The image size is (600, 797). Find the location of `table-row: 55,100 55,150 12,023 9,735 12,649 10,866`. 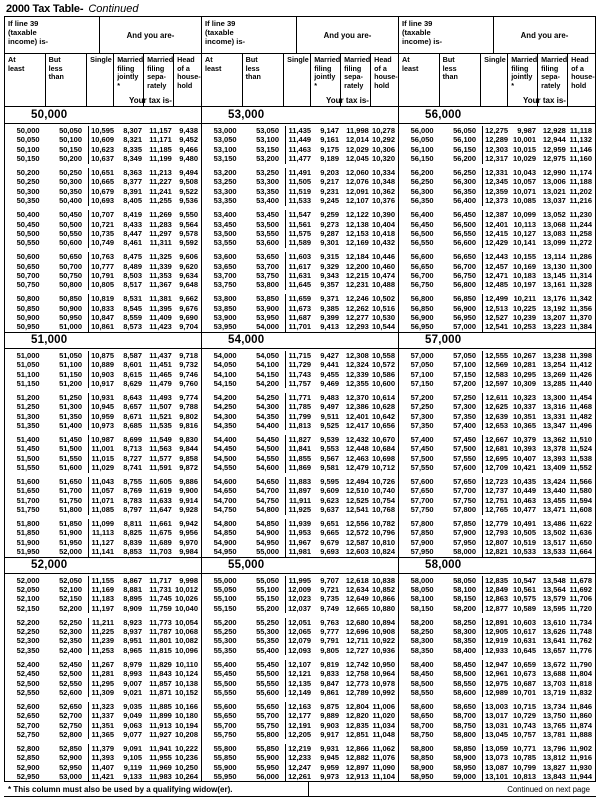

table-row: 55,100 55,150 12,023 9,735 12,649 10,866 is located at coordinates (300, 599).